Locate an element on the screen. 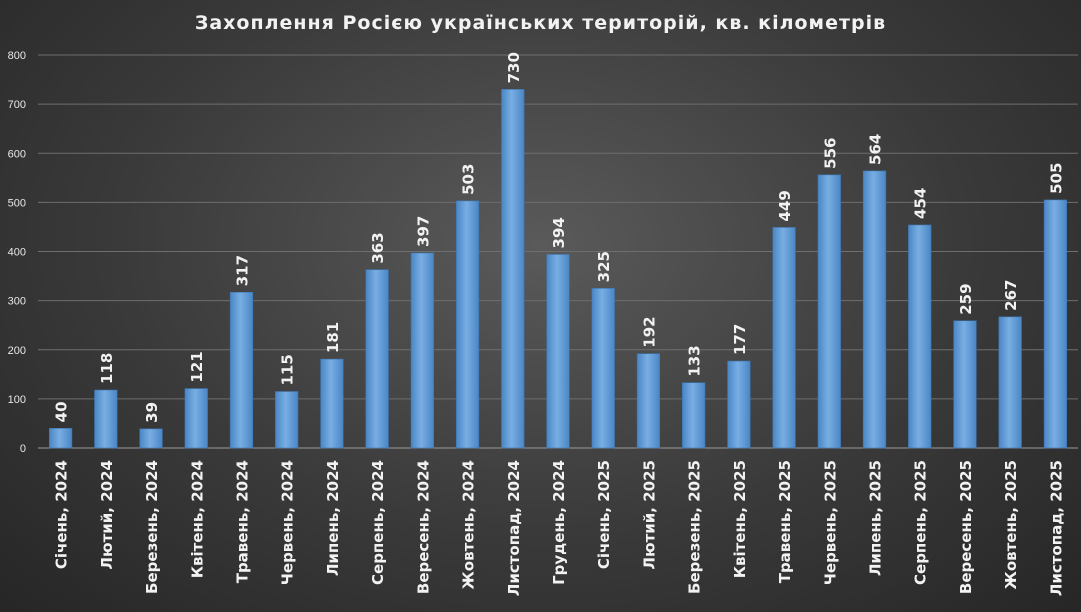 The height and width of the screenshot is (612, 1081). y-axis: 0 100 200 300 400 500 600 700 800 is located at coordinates (17, 252).